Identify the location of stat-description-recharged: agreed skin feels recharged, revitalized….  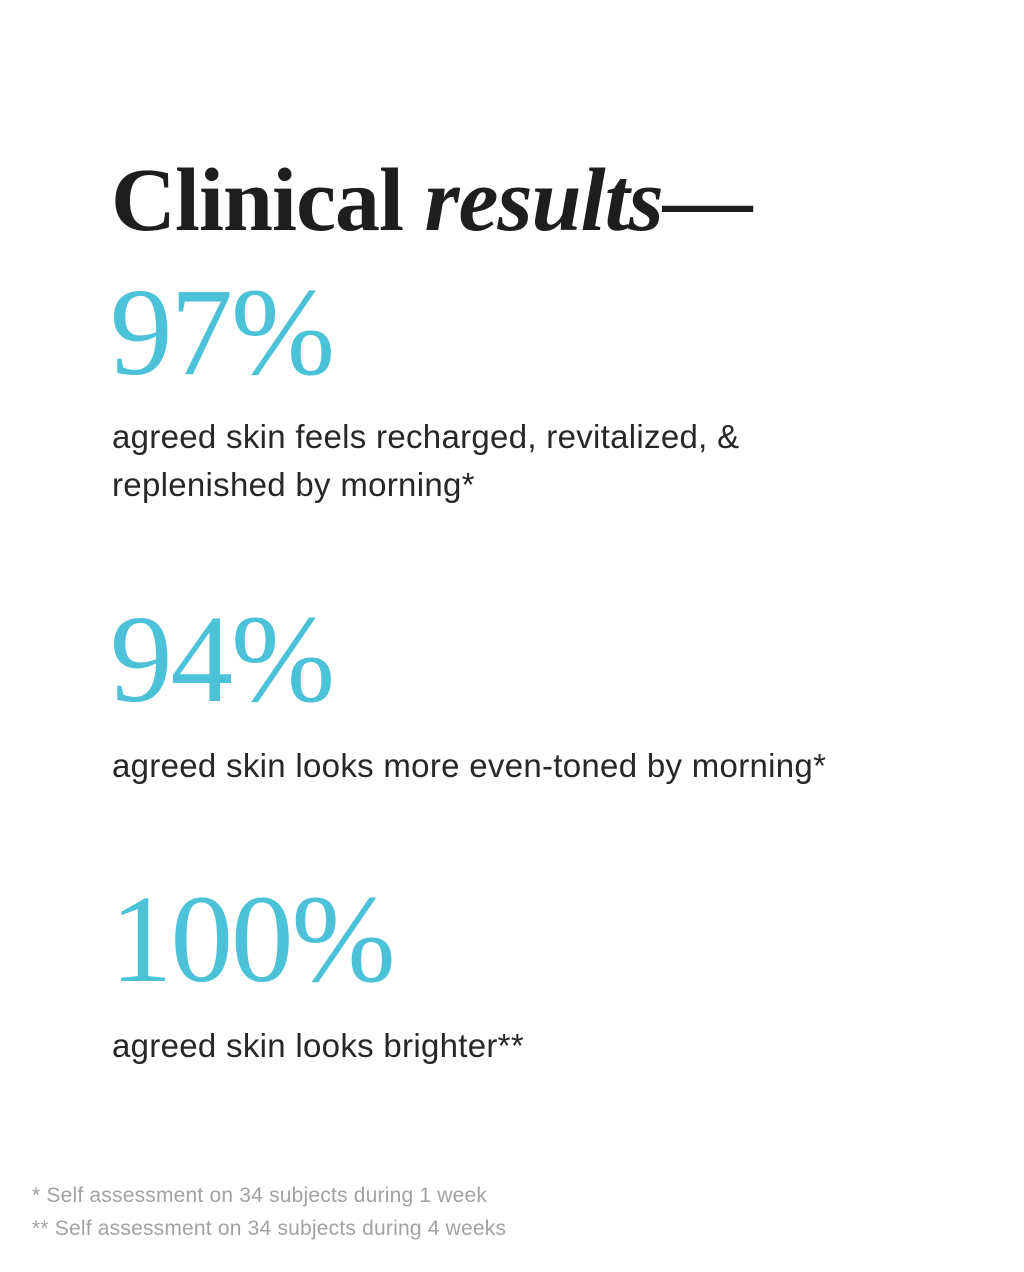
(426, 460).